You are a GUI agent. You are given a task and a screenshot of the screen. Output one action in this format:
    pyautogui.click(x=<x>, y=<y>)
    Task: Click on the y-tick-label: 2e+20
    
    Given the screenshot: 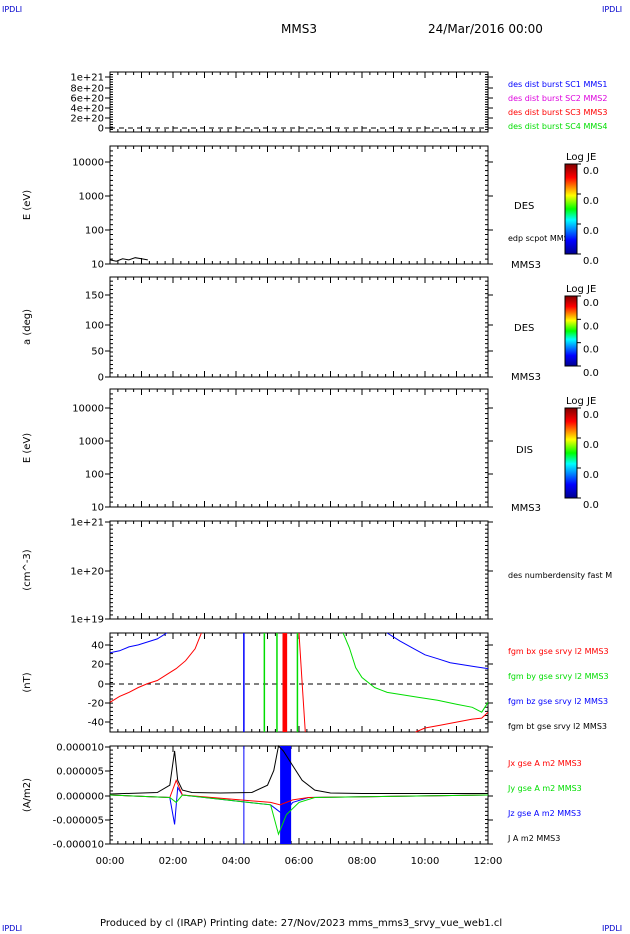 What is the action you would take?
    pyautogui.click(x=87, y=119)
    